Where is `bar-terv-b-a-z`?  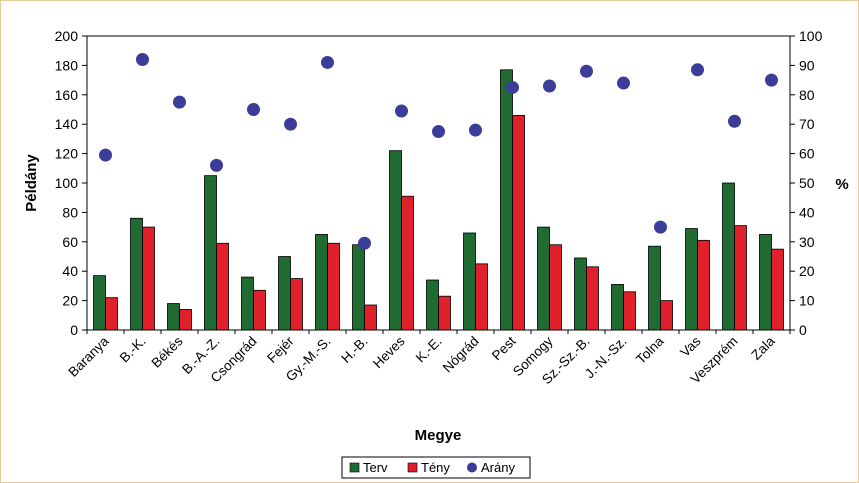 bar-terv-b-a-z is located at coordinates (210, 253).